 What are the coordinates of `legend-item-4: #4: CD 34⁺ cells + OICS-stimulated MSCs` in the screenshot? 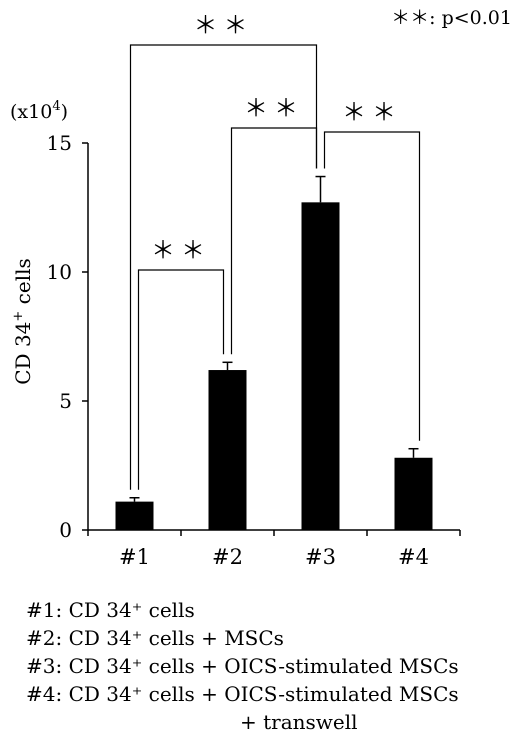 It's located at (242, 694).